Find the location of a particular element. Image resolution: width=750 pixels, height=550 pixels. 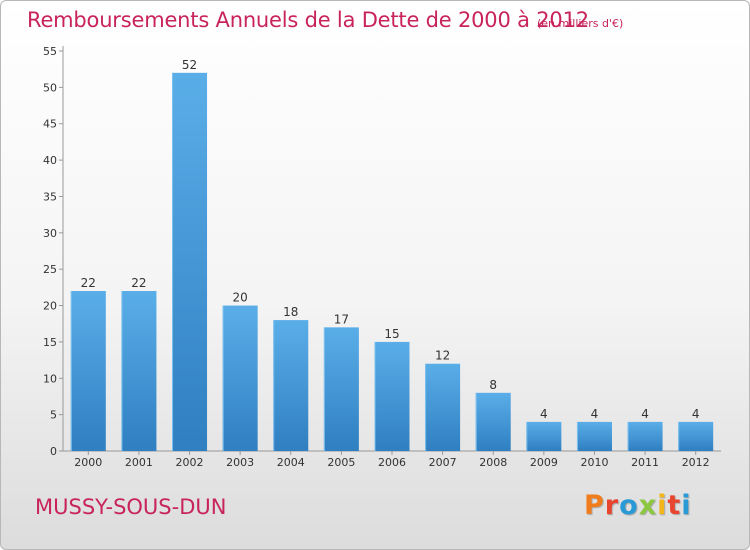

logo-letter: P is located at coordinates (594, 505).